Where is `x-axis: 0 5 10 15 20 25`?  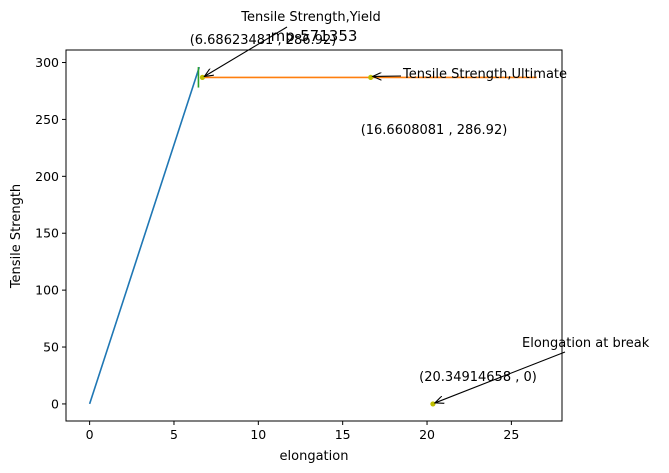
x-axis: 0 5 10 15 20 25 is located at coordinates (302, 431).